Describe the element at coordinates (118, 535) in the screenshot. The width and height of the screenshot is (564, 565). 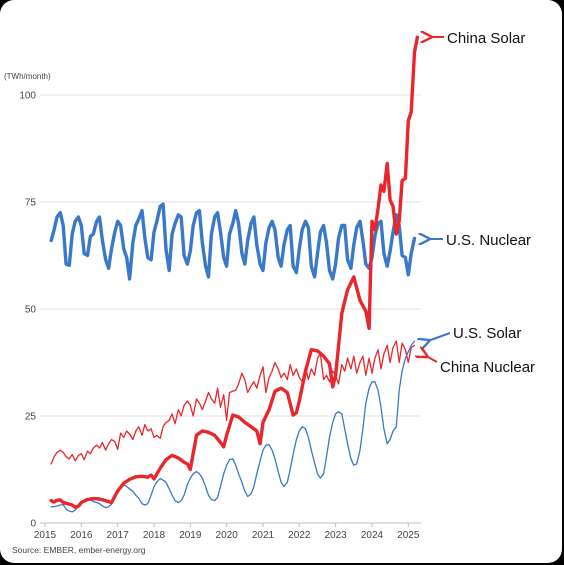
I see `x-tick-label: 2017` at that location.